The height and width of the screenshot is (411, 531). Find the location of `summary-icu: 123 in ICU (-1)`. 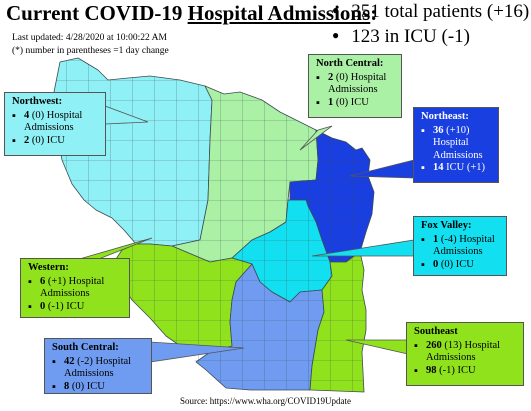

summary-icu: 123 in ICU (-1) is located at coordinates (430, 37).